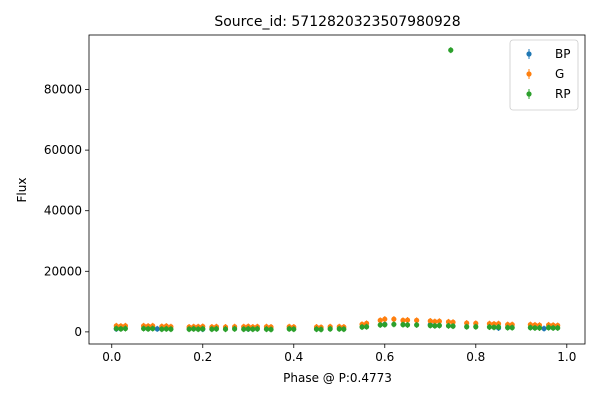  I want to click on x-tick-label: 1.0, so click(566, 357).